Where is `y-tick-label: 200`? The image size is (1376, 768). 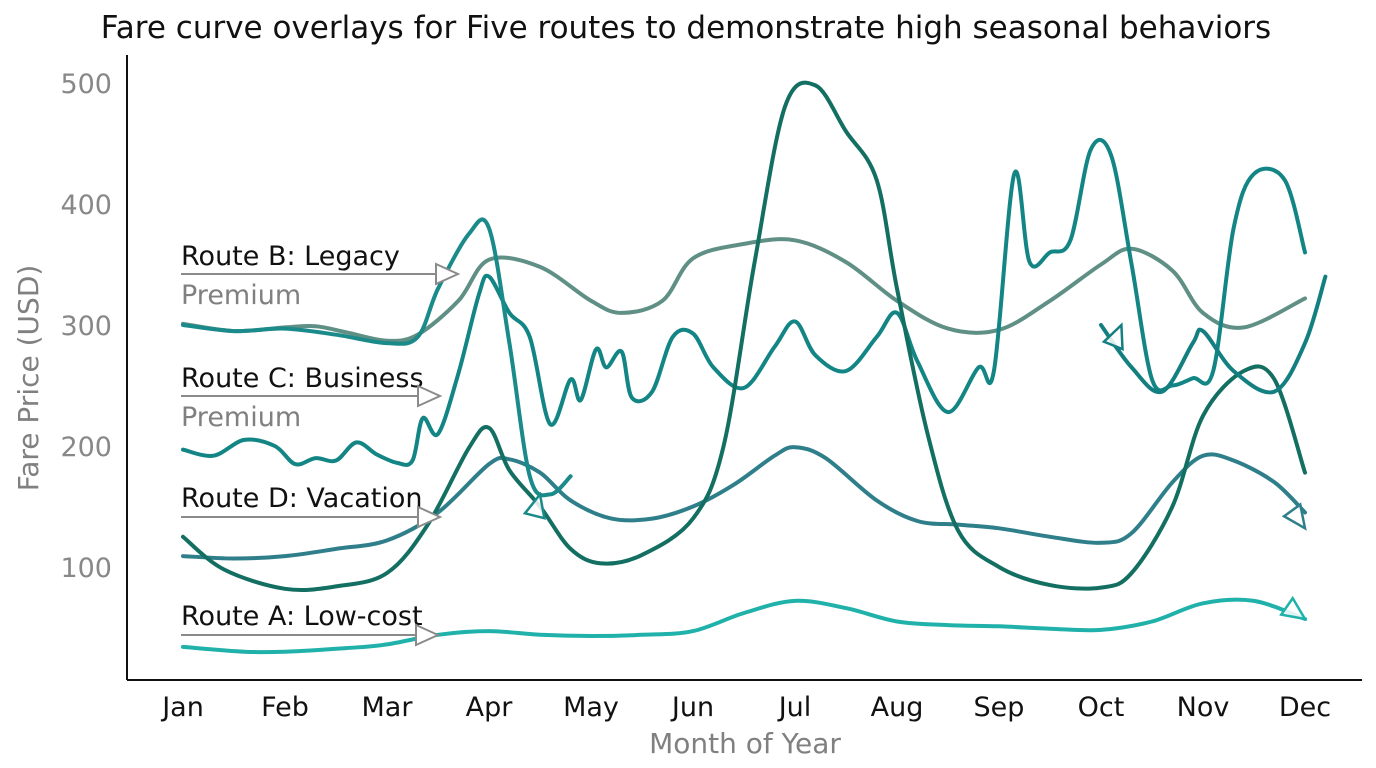
y-tick-label: 200 is located at coordinates (86, 447).